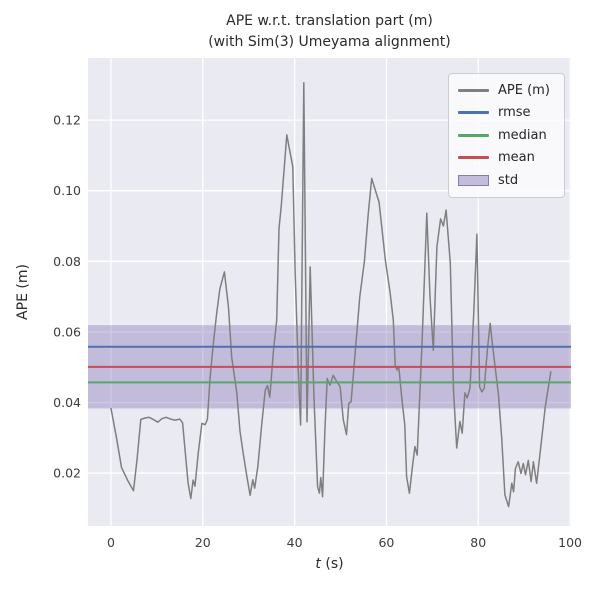  I want to click on x-tick-label: 80, so click(478, 542).